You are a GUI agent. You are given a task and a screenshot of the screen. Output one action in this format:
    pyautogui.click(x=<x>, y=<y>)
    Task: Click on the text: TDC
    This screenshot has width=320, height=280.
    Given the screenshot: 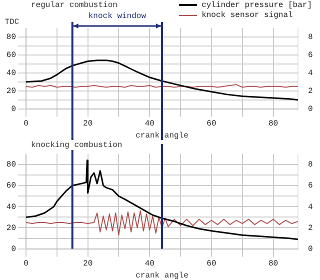 What is the action you would take?
    pyautogui.click(x=12, y=23)
    